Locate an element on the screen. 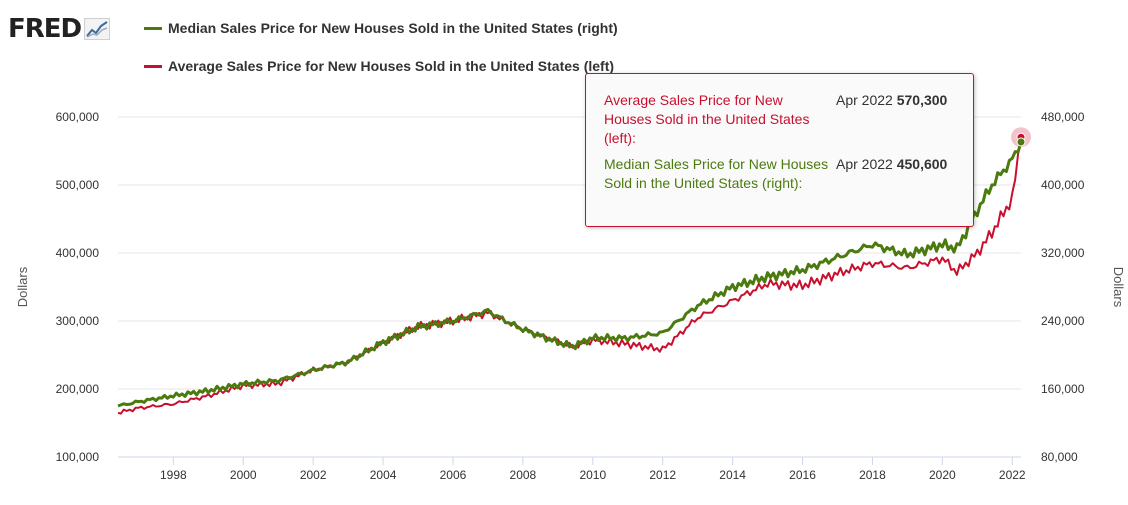  tooltip-date-value: Apr 2022 450,600 is located at coordinates (891, 164).